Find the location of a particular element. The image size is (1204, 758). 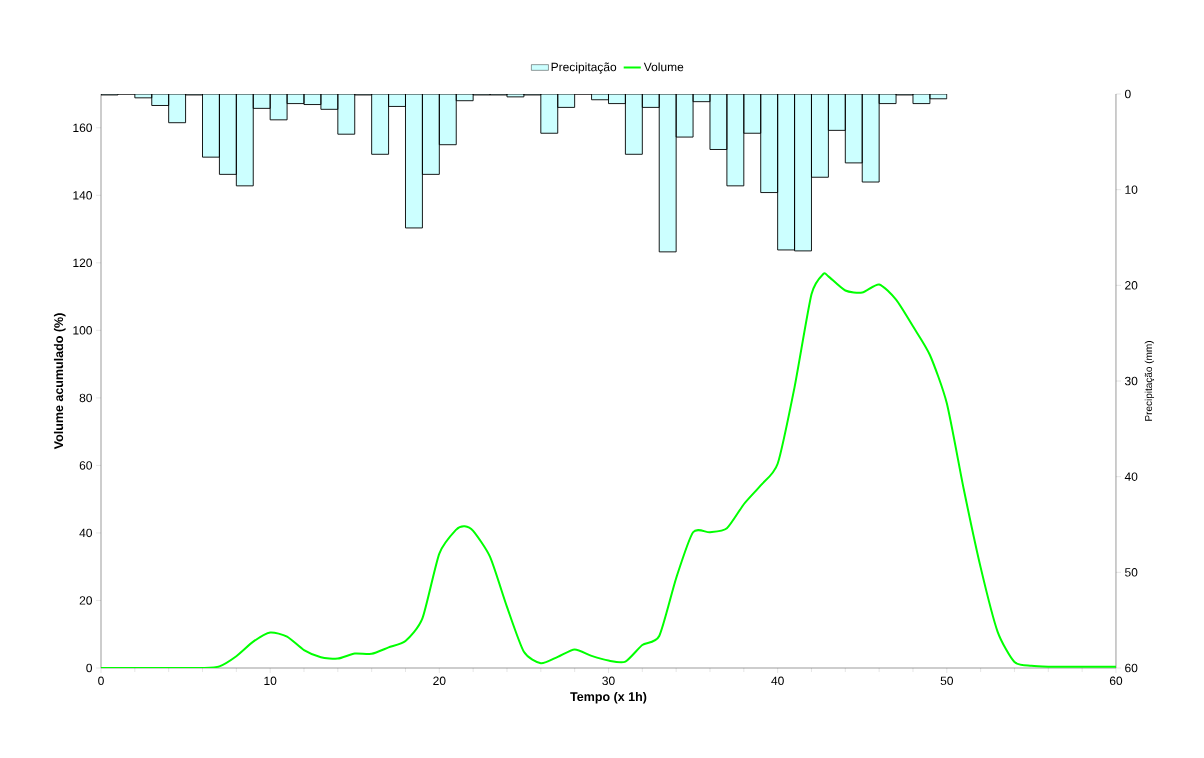

x-tick-label: 10 is located at coordinates (270, 681).